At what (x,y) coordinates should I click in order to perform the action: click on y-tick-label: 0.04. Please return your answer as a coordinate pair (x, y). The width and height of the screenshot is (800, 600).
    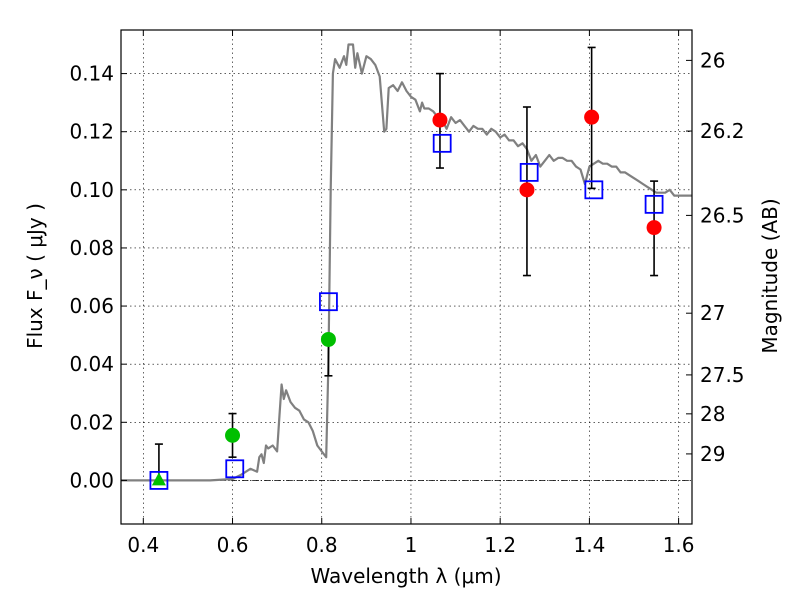
    Looking at the image, I should click on (91, 364).